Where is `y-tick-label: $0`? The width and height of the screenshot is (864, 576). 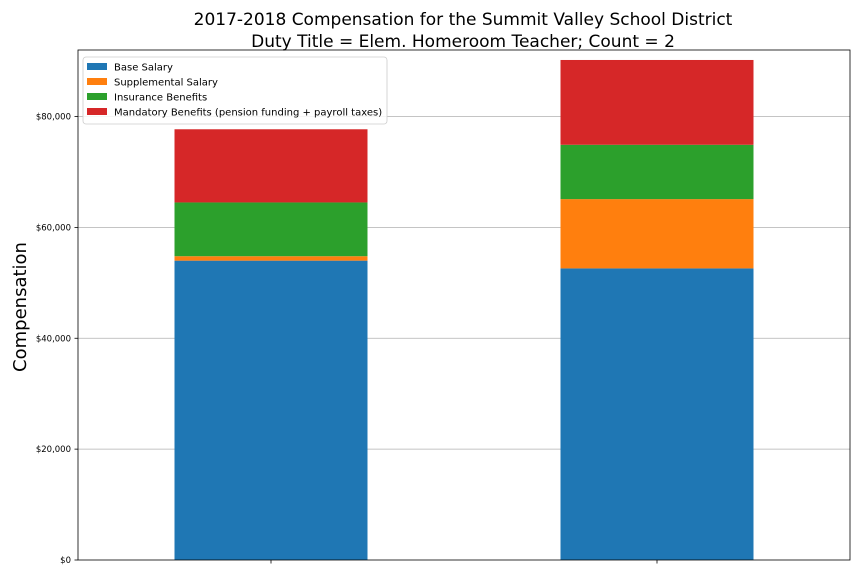
y-tick-label: $0 is located at coordinates (65, 561).